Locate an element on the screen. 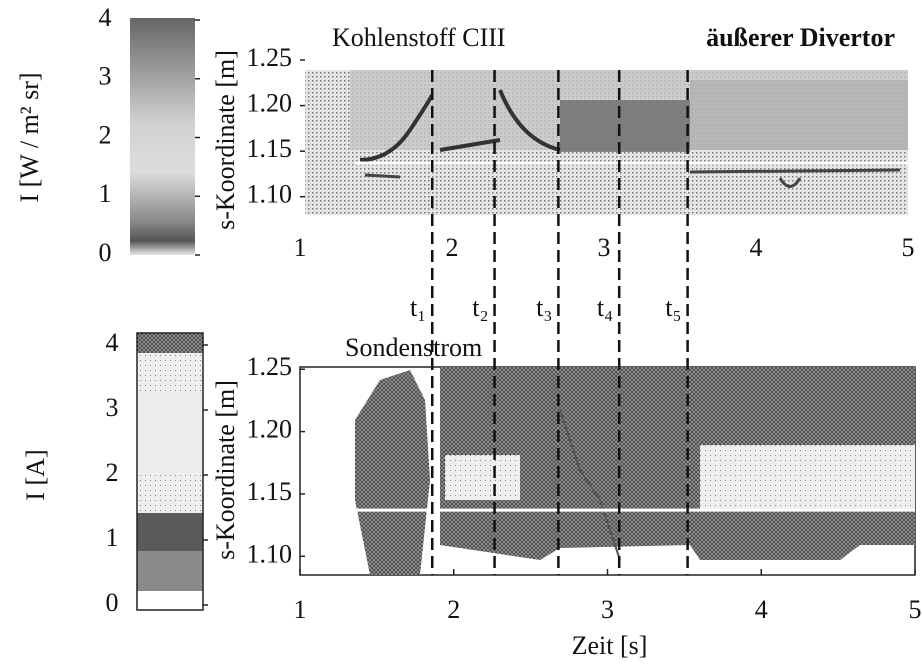 Image resolution: width=922 pixels, height=665 pixels. time-marker-label: t₄ is located at coordinates (605, 307).